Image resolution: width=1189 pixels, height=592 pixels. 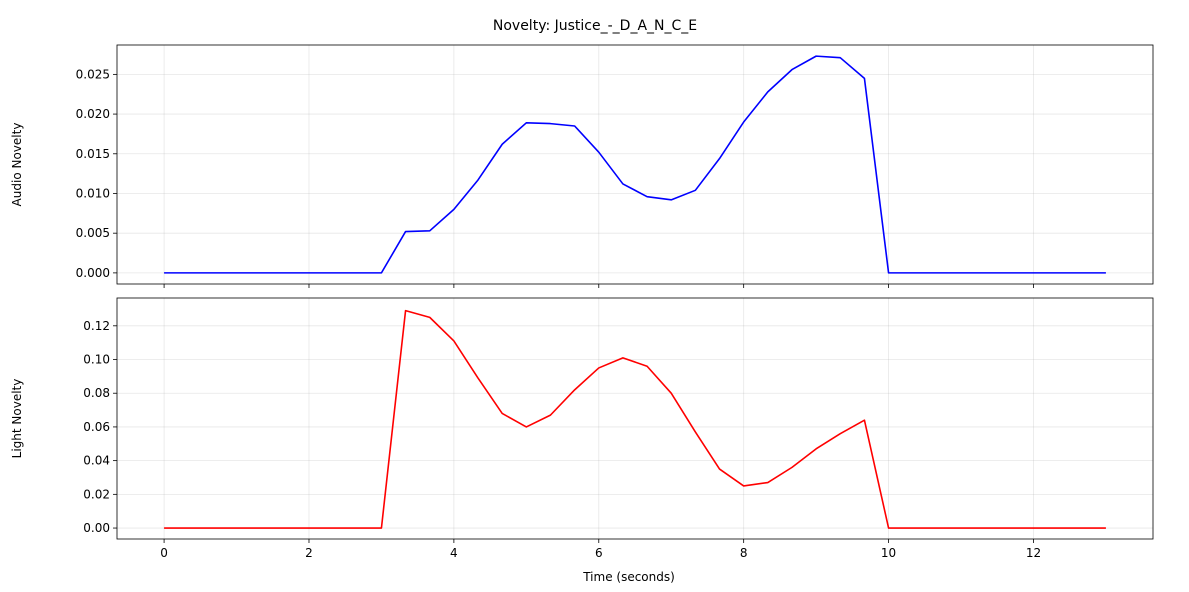 What do you see at coordinates (96, 494) in the screenshot?
I see `light-y-tick-label: 0.02` at bounding box center [96, 494].